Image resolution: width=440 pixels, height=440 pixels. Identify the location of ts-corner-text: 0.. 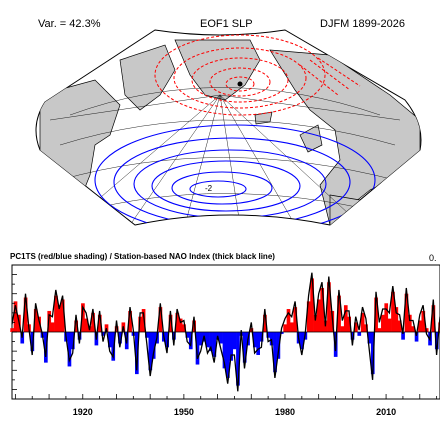
(433, 258).